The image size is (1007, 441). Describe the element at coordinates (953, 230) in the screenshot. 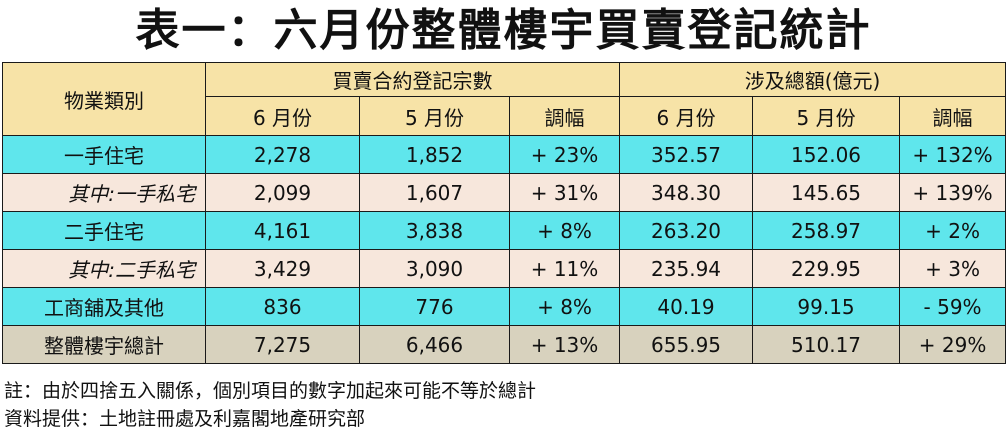

I see `value-change-cell: + 2%` at that location.